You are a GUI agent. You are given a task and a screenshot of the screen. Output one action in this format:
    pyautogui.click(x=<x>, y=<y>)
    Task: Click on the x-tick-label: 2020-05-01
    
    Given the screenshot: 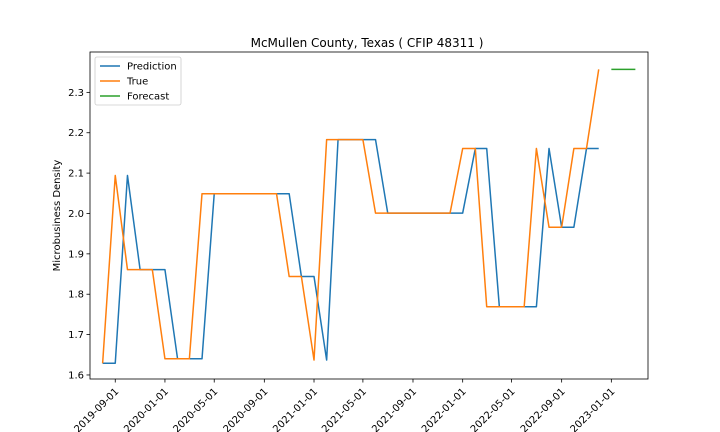 What is the action you would take?
    pyautogui.click(x=195, y=409)
    